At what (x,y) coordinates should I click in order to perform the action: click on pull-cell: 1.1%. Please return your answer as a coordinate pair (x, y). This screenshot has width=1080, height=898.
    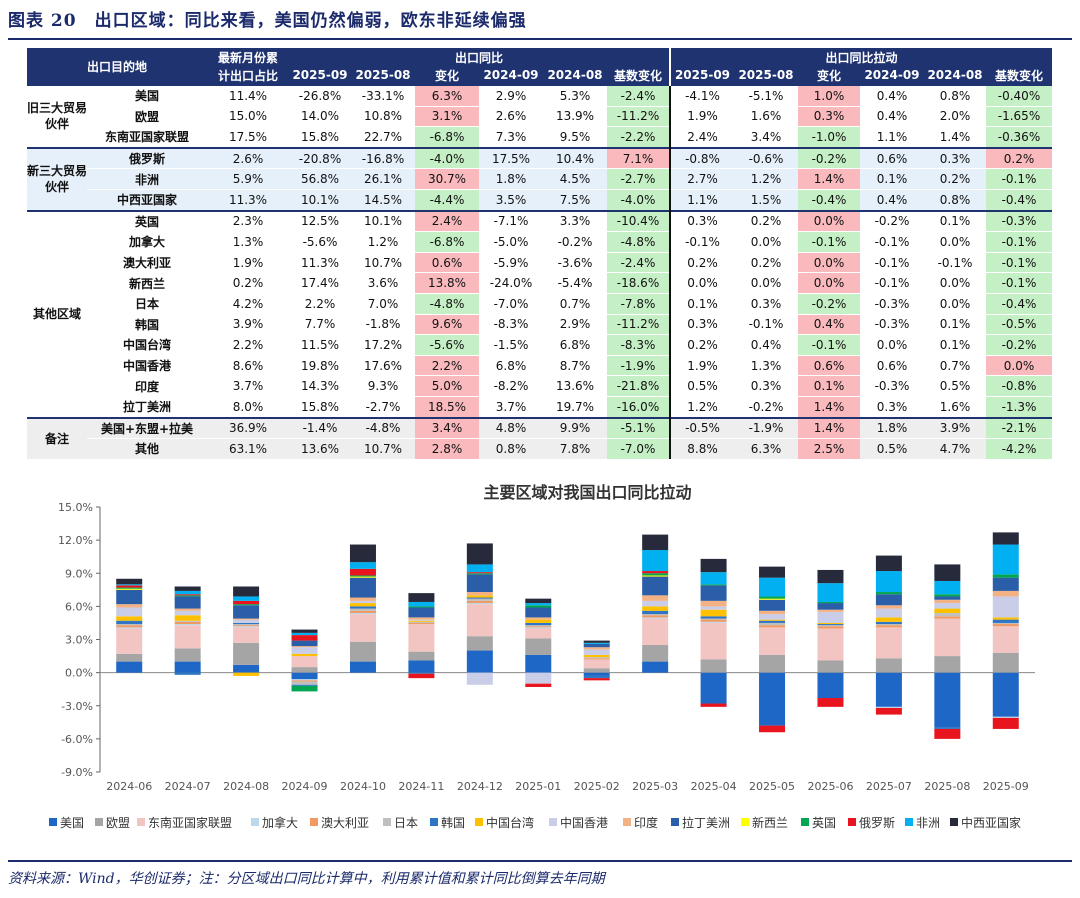
    Looking at the image, I should click on (892, 137).